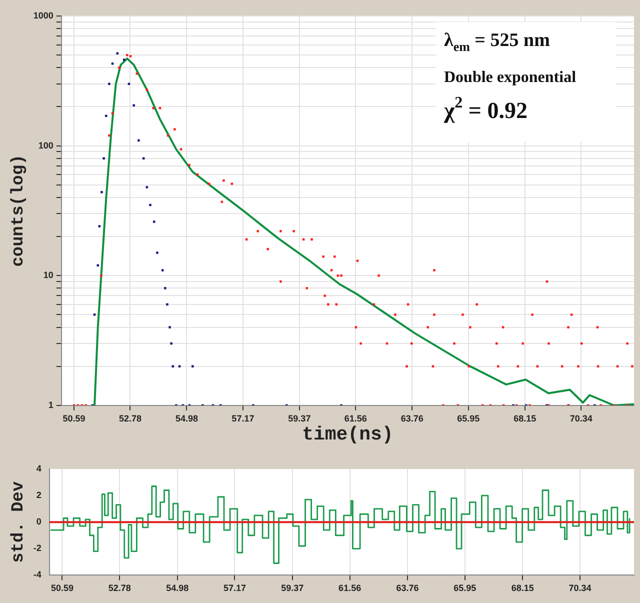 The width and height of the screenshot is (640, 603). Describe the element at coordinates (18, 522) in the screenshot. I see `y-axis-title: std. Dev` at that location.